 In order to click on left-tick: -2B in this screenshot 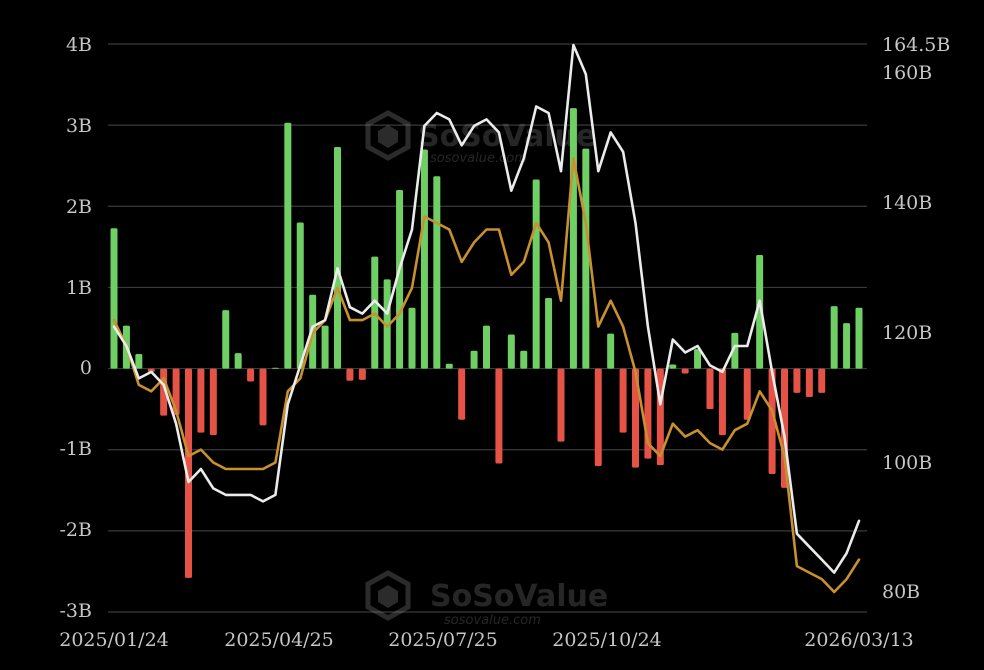, I will do `click(76, 530)`.